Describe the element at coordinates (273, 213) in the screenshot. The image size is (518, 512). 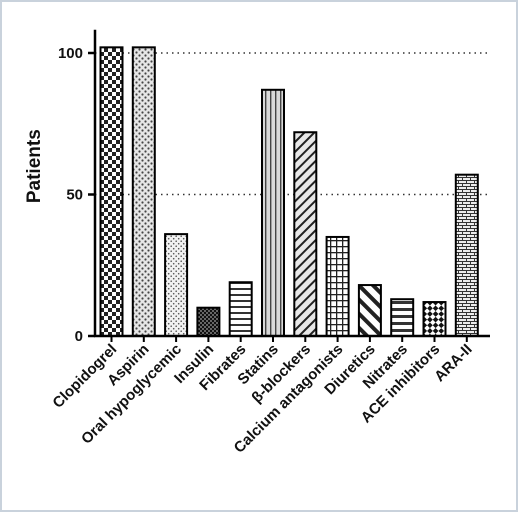
I see `bar-statins` at that location.